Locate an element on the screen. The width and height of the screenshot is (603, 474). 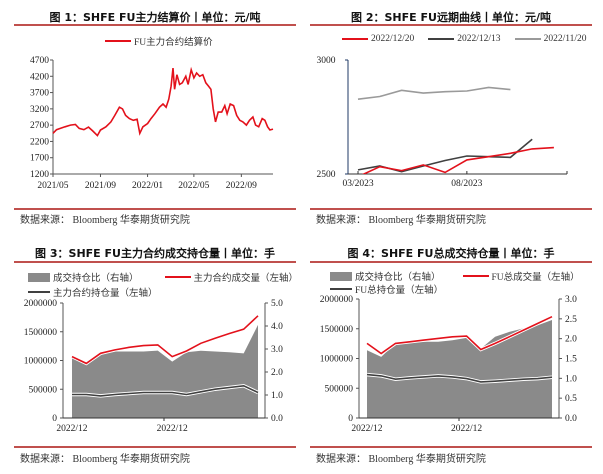
x-tick-label: 2021/05 is located at coordinates (52, 186).